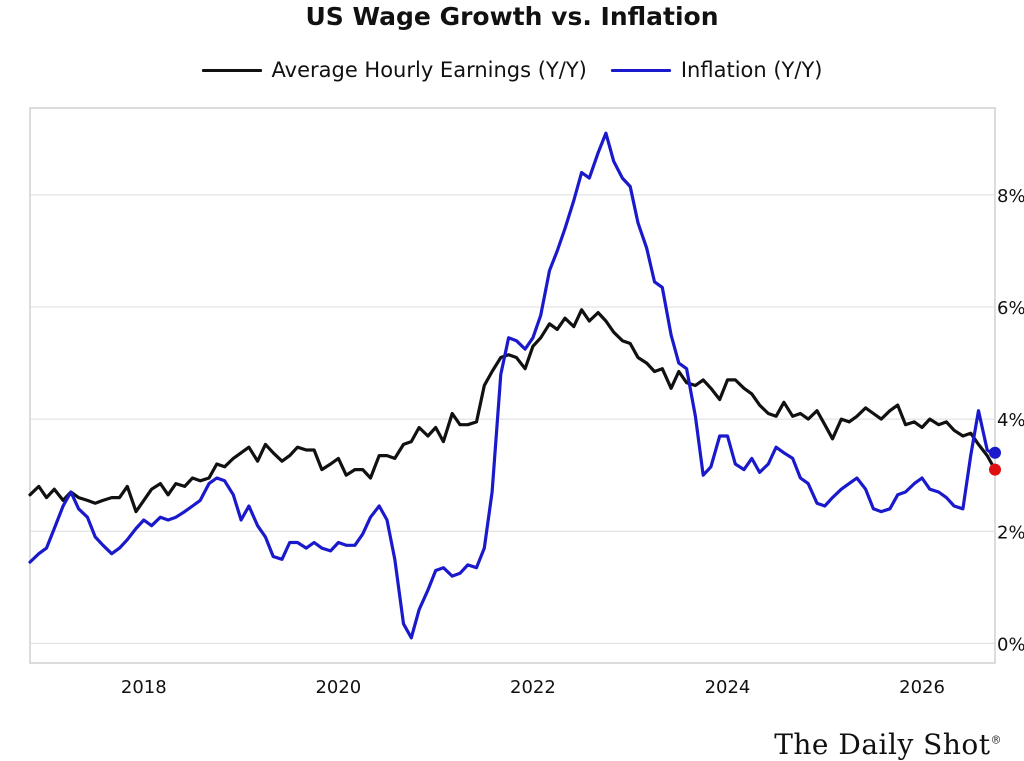 This screenshot has height=761, width=1024. Describe the element at coordinates (512, 16) in the screenshot. I see `chart-title: US Wage Growth vs. Inflation` at that location.